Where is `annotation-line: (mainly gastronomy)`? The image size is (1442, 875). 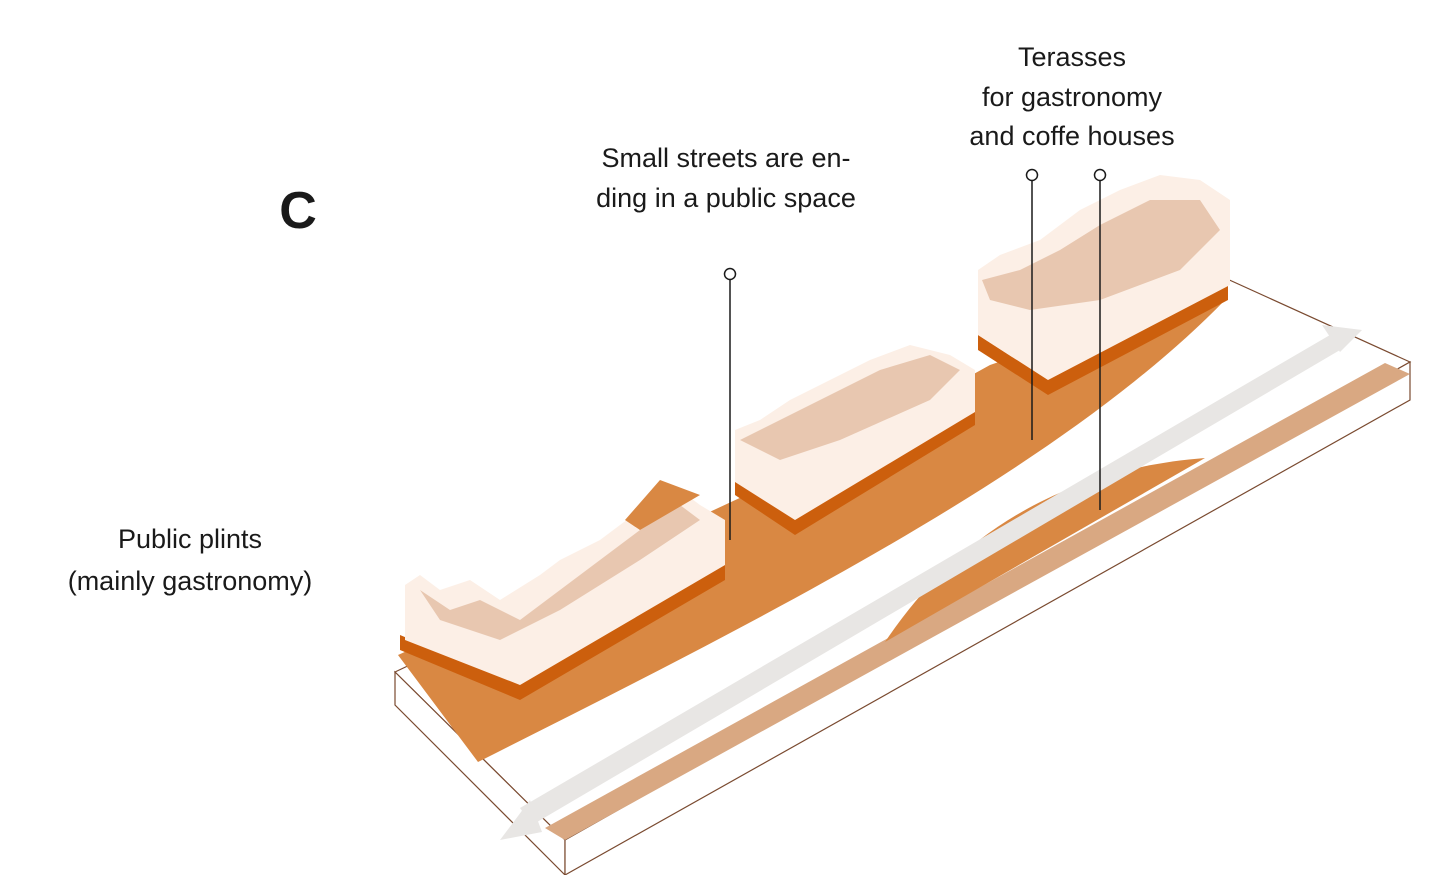
annotation-line: (mainly gastronomy) is located at coordinates (190, 581).